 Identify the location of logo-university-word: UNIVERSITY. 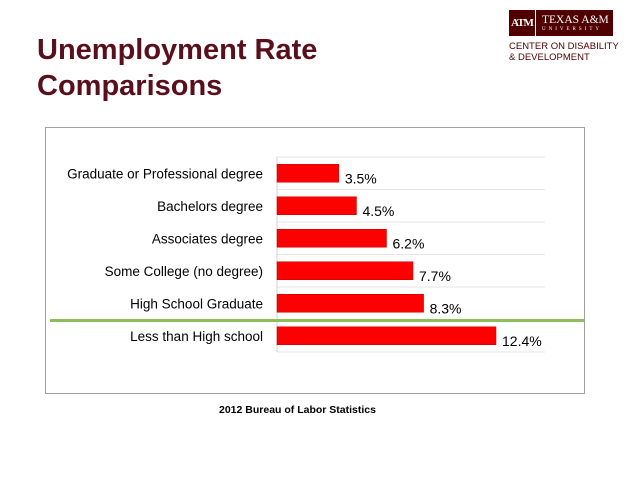
(572, 29).